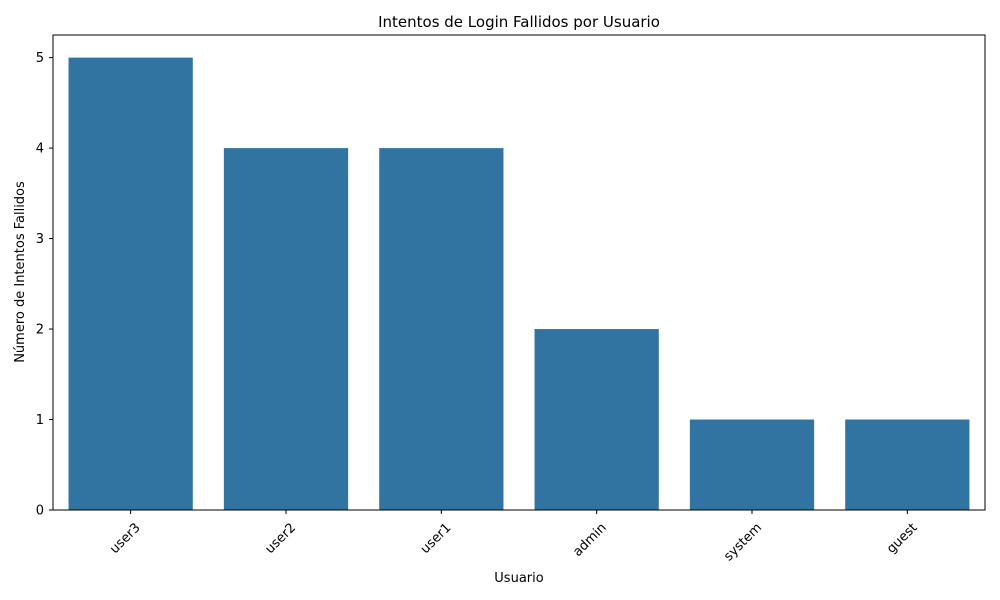  Describe the element at coordinates (519, 22) in the screenshot. I see `chart-title: Intentos de Login Fallidos por Usuario` at that location.